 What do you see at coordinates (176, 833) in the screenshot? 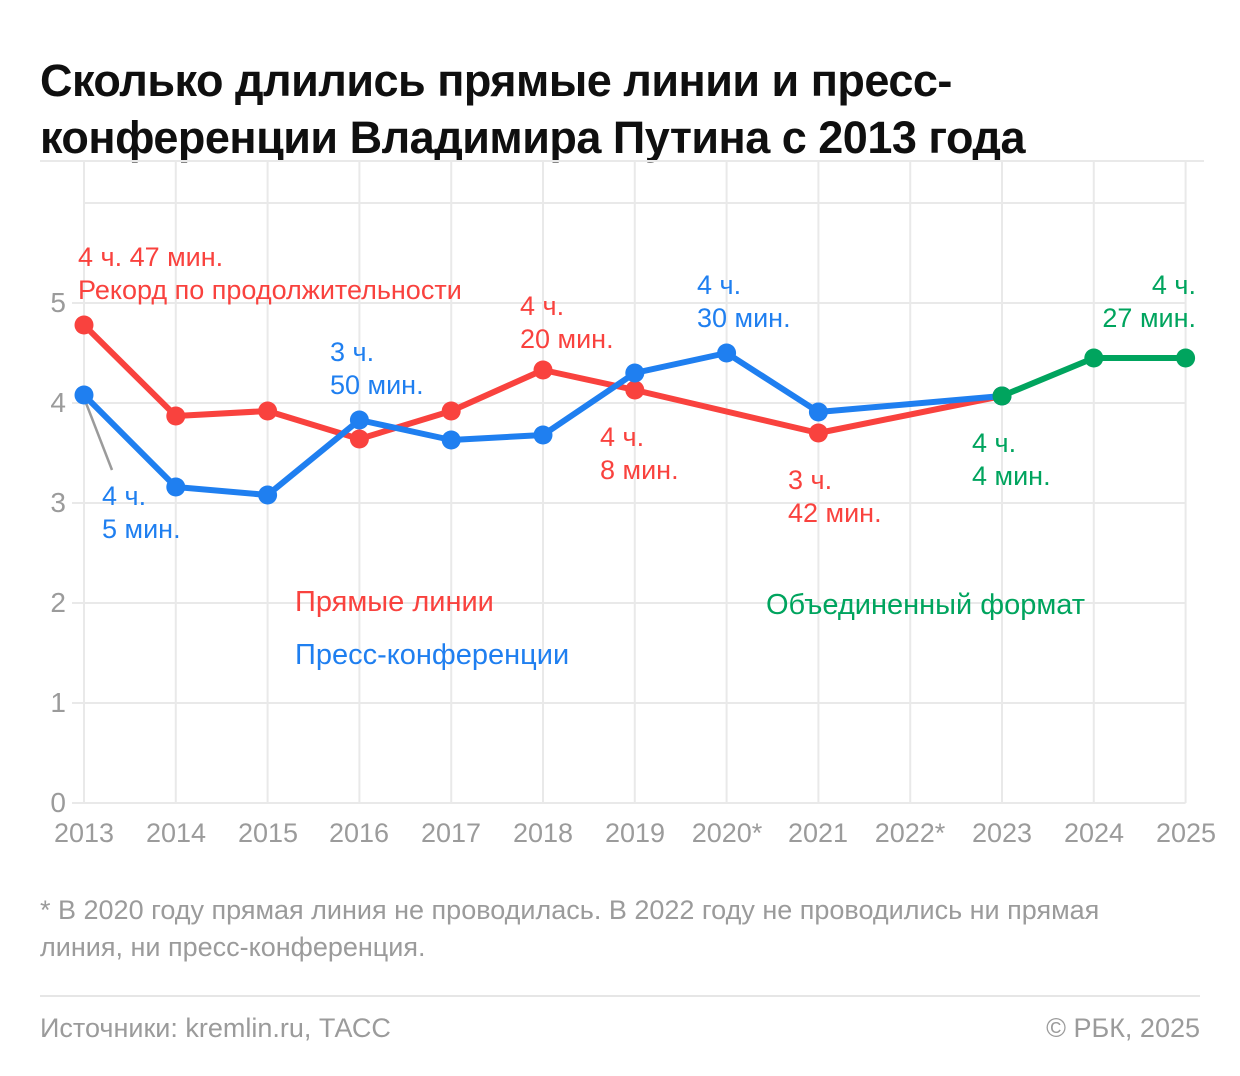
I see `x-tick-2014: 2014` at bounding box center [176, 833].